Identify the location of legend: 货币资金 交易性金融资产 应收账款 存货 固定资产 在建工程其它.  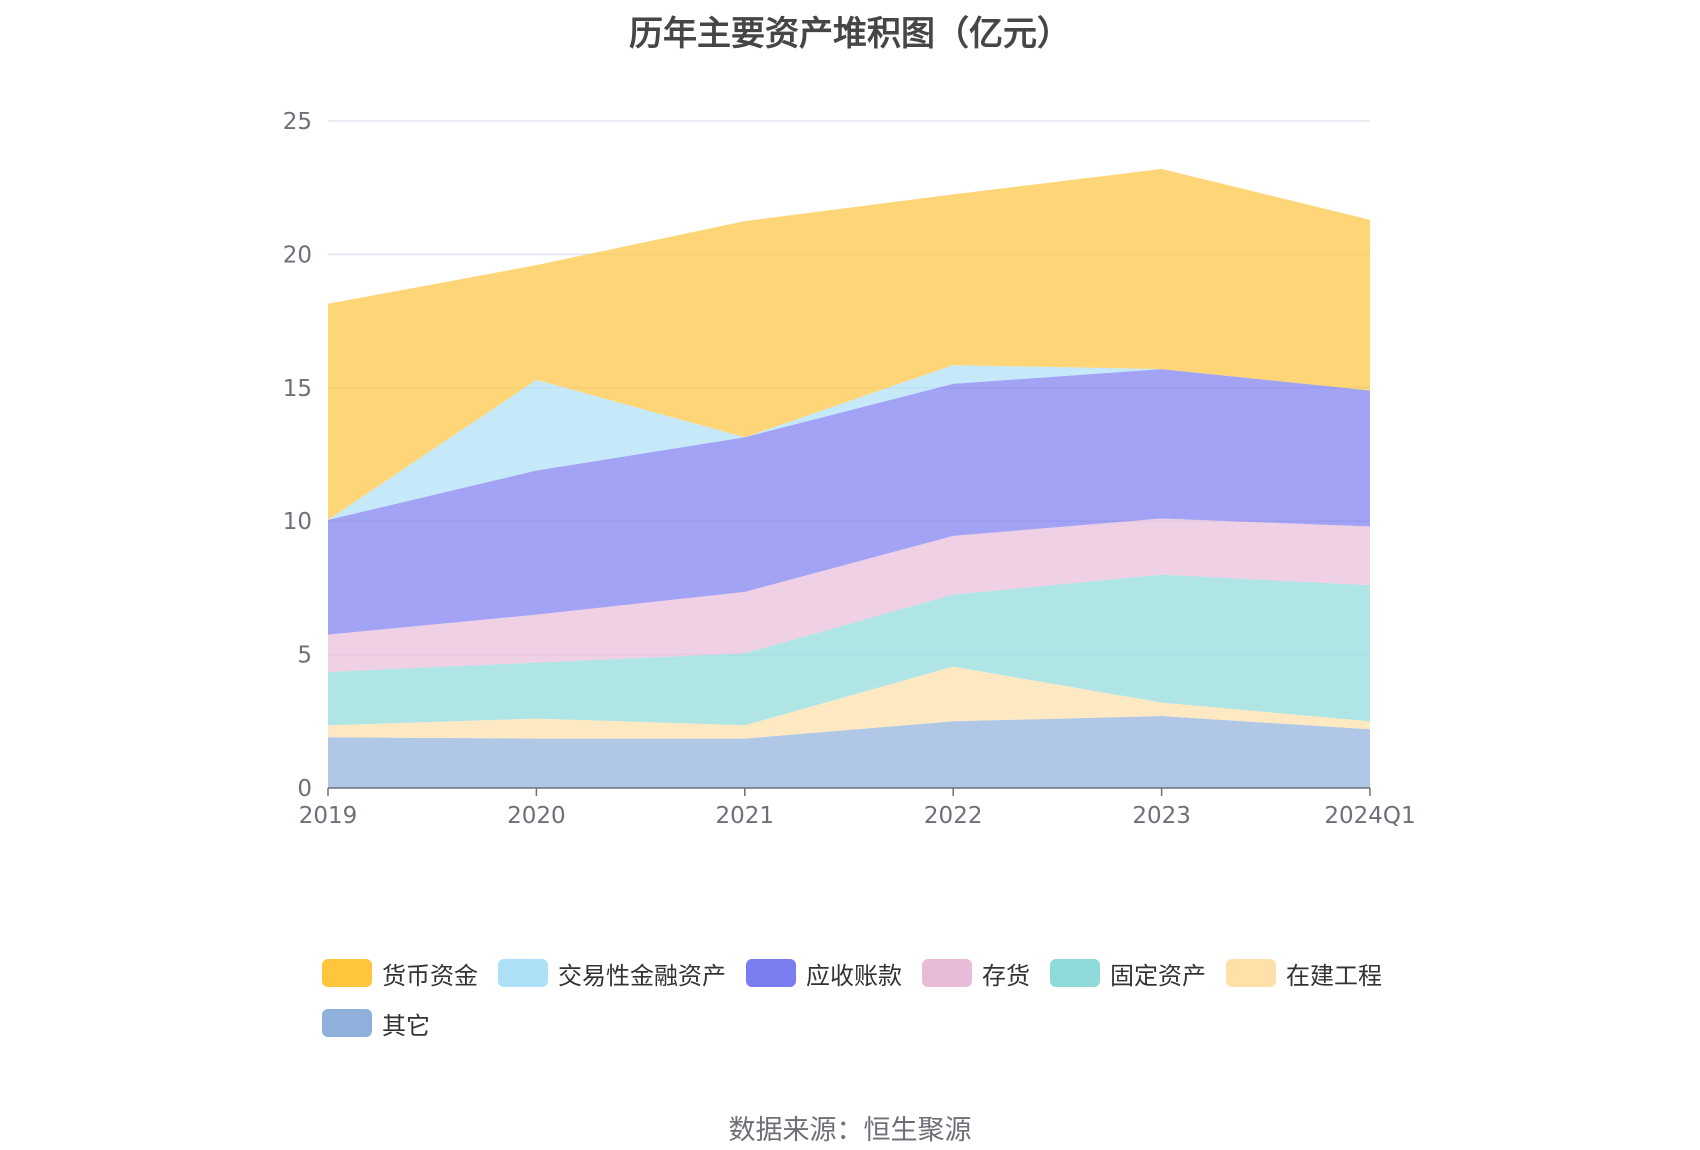
(872, 1008).